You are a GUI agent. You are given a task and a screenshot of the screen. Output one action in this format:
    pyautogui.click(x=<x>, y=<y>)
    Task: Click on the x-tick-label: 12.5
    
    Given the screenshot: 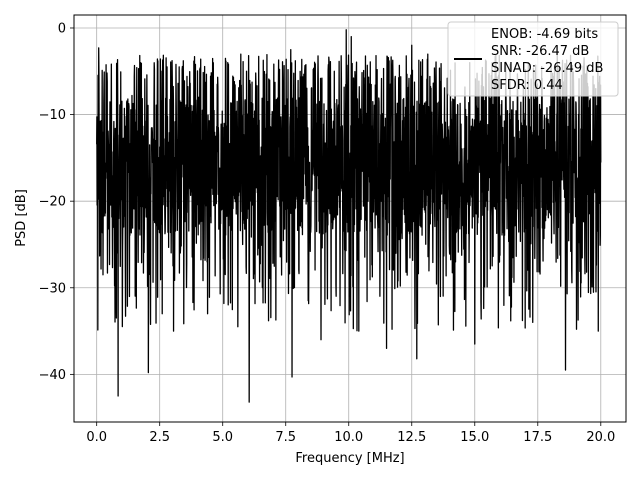 What is the action you would take?
    pyautogui.click(x=411, y=437)
    